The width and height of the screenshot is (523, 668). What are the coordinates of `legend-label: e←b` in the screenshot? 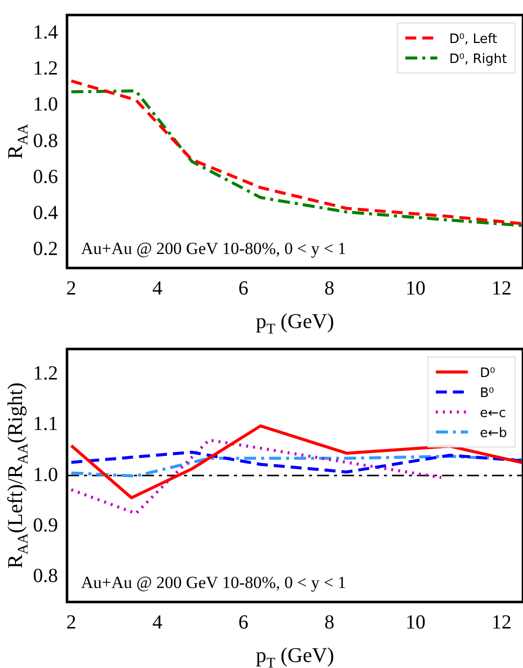 It's located at (494, 433).